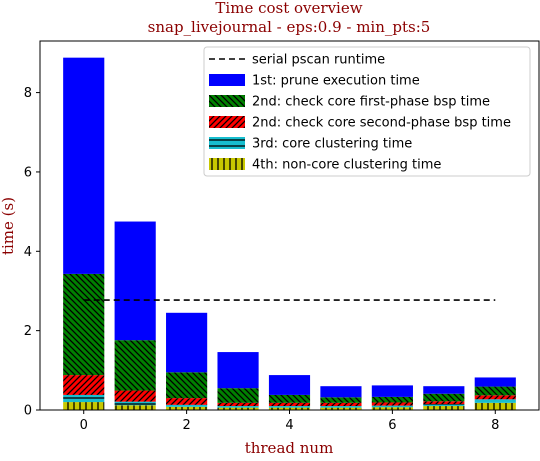  What do you see at coordinates (332, 144) in the screenshot?
I see `legend-label-3rd-core-clustering-time: 3rd: core clustering time` at bounding box center [332, 144].